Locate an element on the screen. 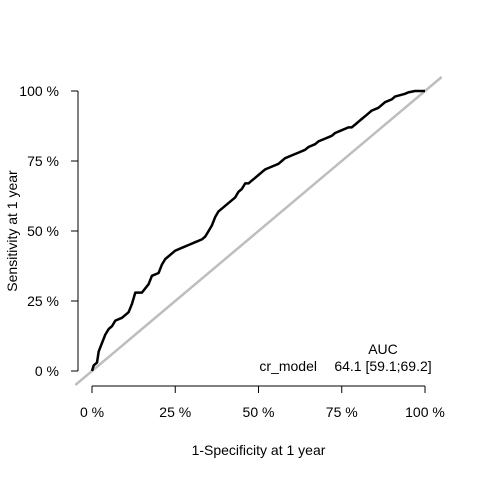  x-tick-label: 75 % is located at coordinates (342, 412).